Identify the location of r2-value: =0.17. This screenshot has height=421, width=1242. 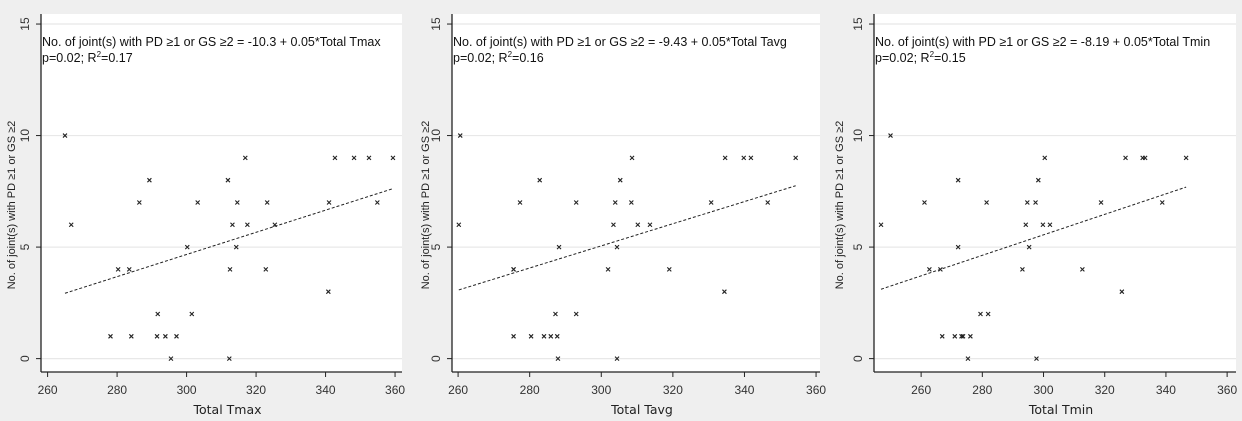
(117, 58).